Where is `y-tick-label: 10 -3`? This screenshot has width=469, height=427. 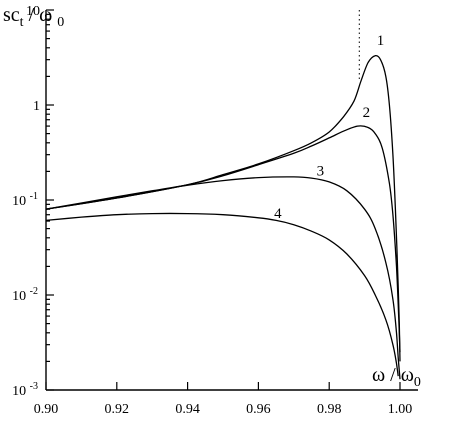
y-tick-label: 10 -3 is located at coordinates (25, 390).